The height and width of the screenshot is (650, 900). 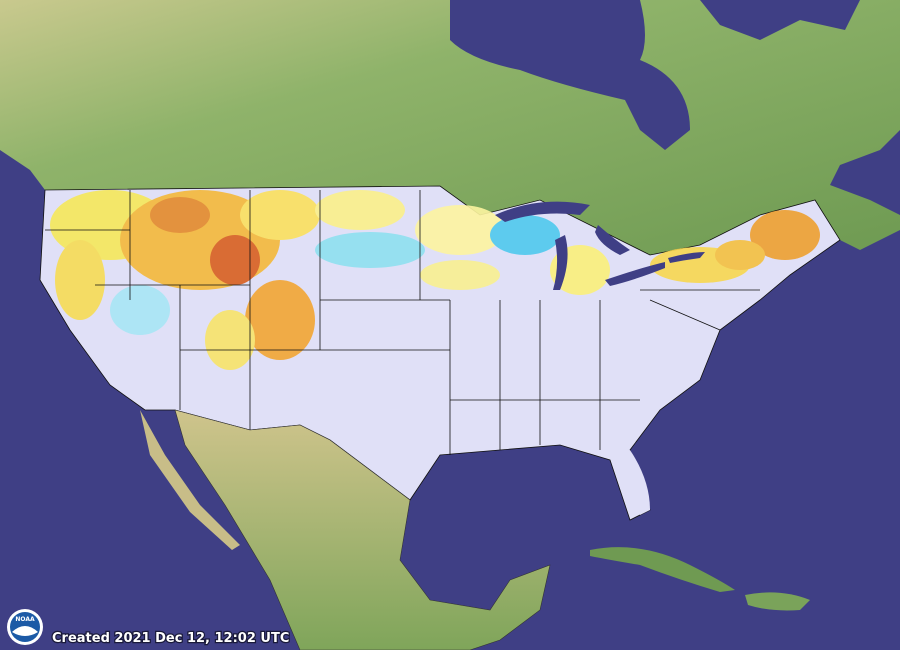 What do you see at coordinates (600, 245) in the screenshot?
I see `great-lakes` at bounding box center [600, 245].